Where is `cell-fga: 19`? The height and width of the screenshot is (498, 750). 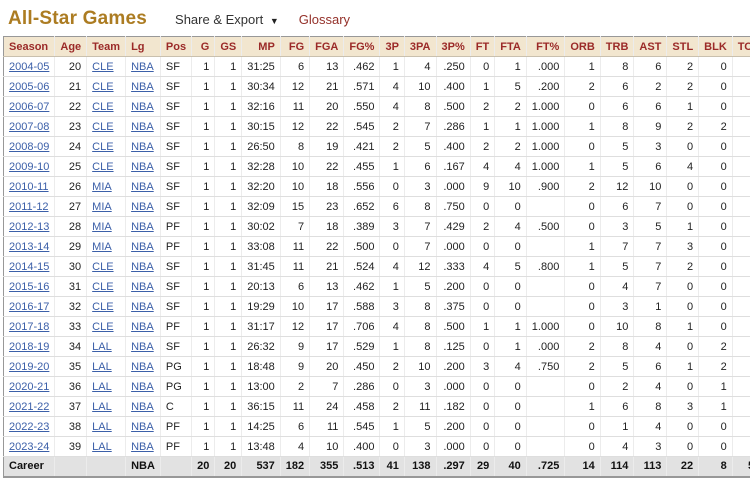 cell-fga: 19 is located at coordinates (327, 146).